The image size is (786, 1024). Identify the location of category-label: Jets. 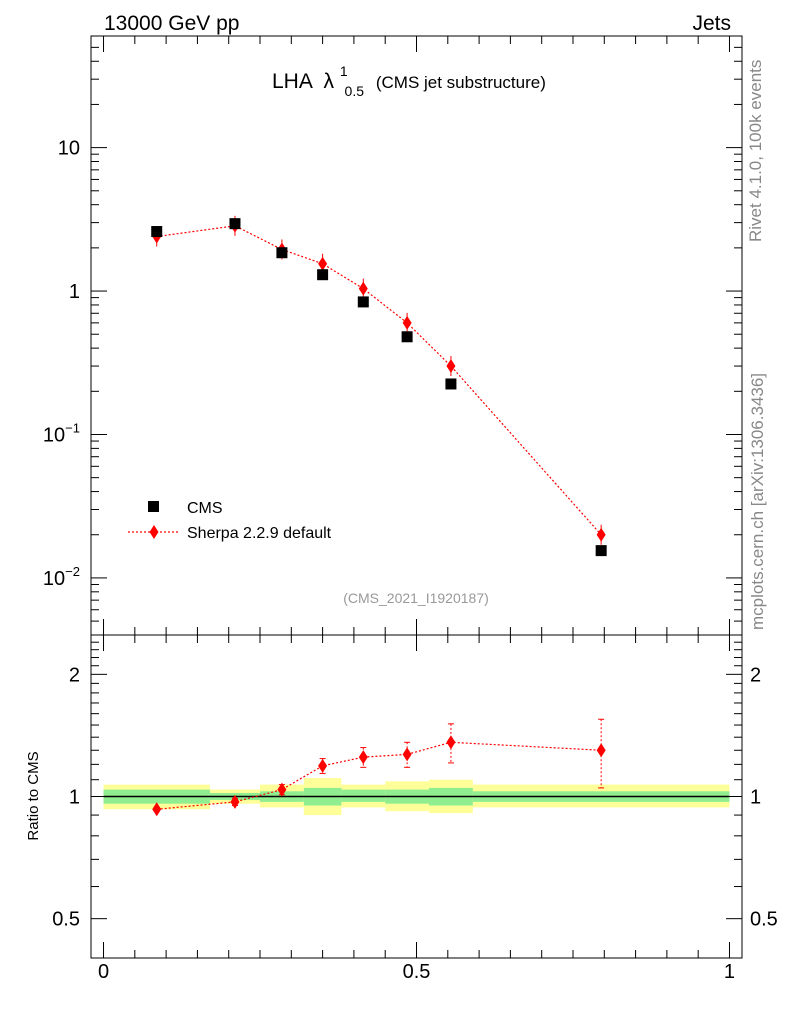
(711, 23).